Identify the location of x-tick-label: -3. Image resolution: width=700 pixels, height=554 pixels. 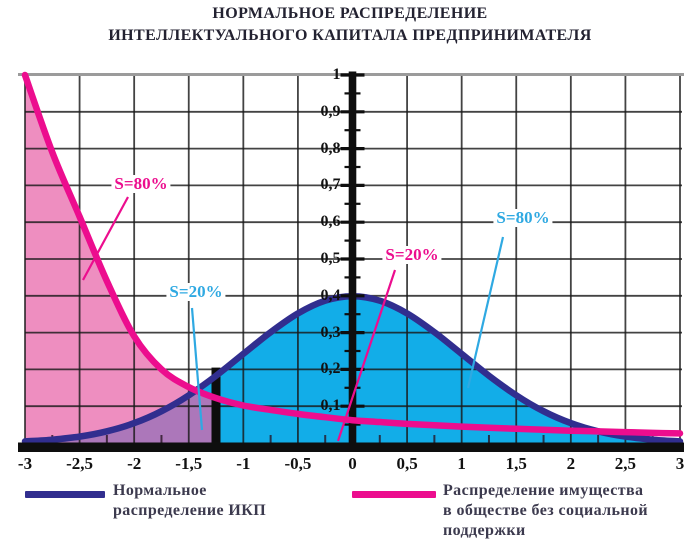
(25, 463).